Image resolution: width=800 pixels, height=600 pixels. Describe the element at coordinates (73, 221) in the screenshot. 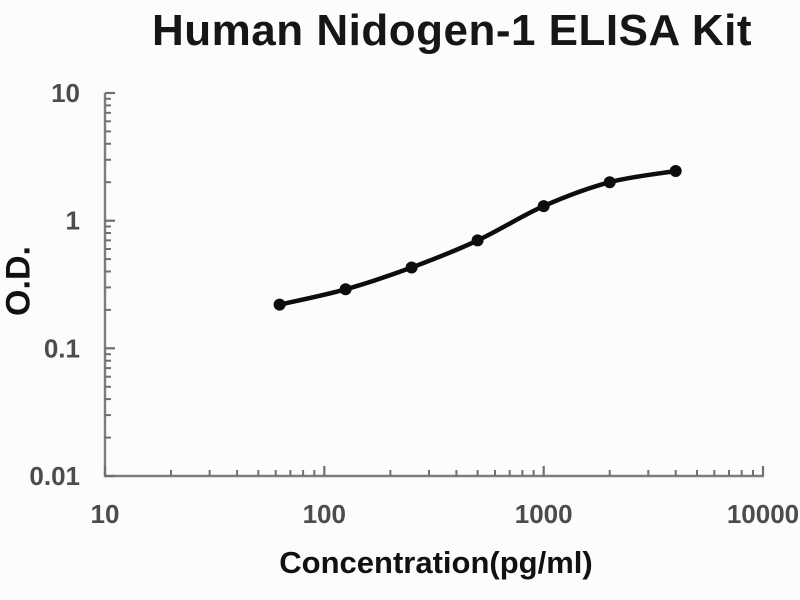

I see `y-tick-label-1: 1` at that location.